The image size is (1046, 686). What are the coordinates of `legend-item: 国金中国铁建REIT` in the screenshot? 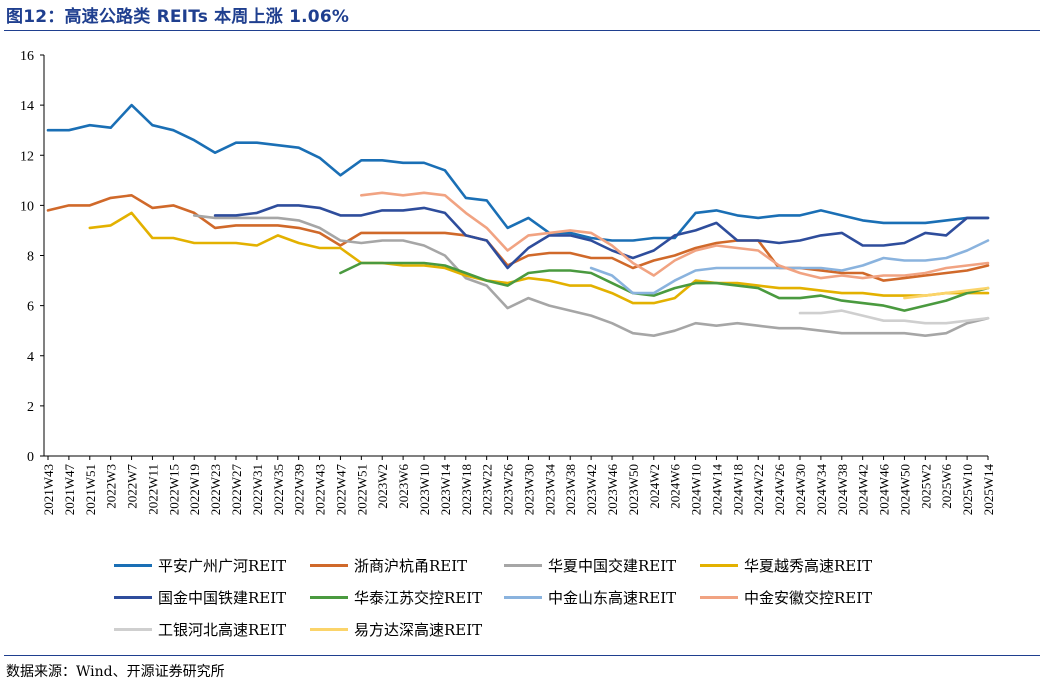 It's located at (200, 597).